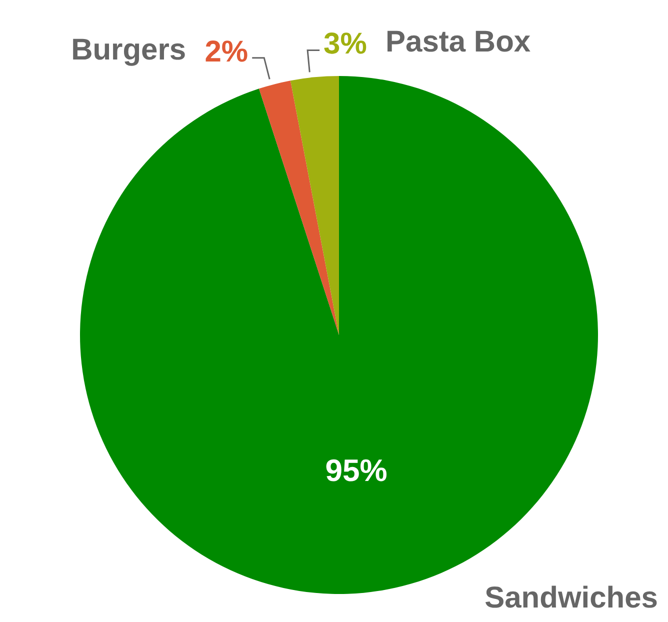 The width and height of the screenshot is (668, 622). I want to click on data-label: 2%, so click(226, 51).